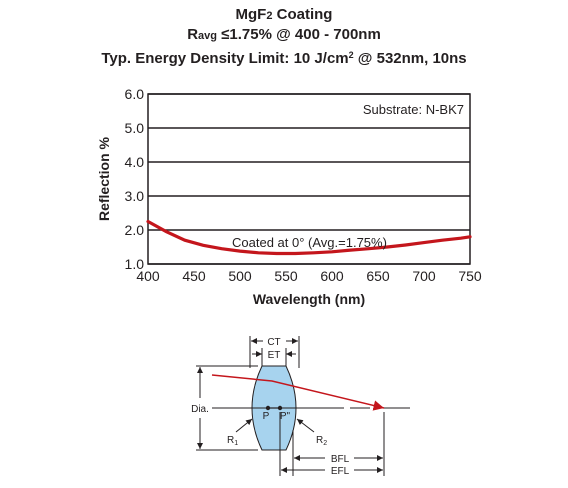 The height and width of the screenshot is (488, 568). What do you see at coordinates (424, 276) in the screenshot?
I see `x-tick-label: 700` at bounding box center [424, 276].